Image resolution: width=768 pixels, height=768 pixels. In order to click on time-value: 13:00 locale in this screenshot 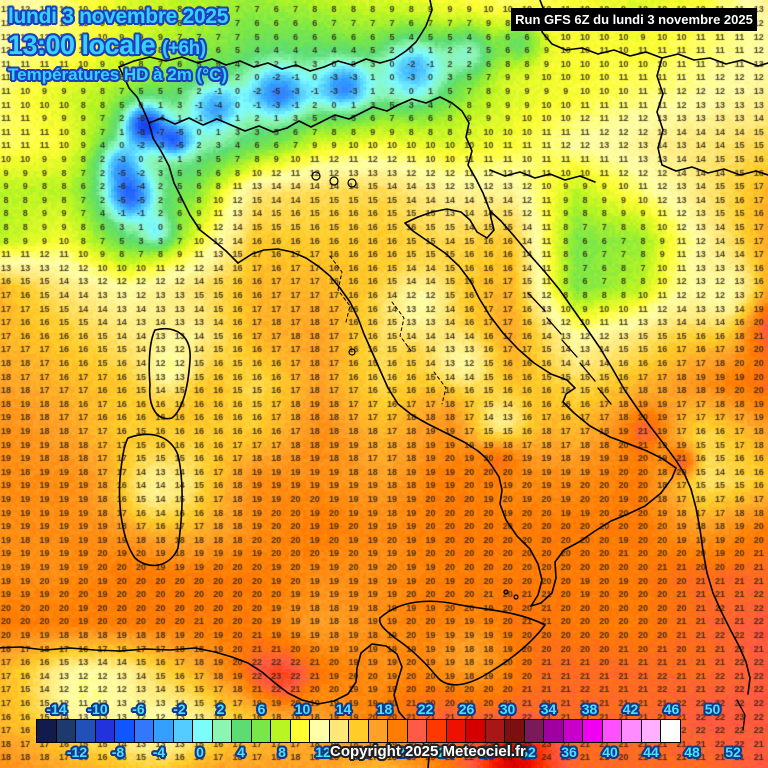, I will do `click(82, 45)`.